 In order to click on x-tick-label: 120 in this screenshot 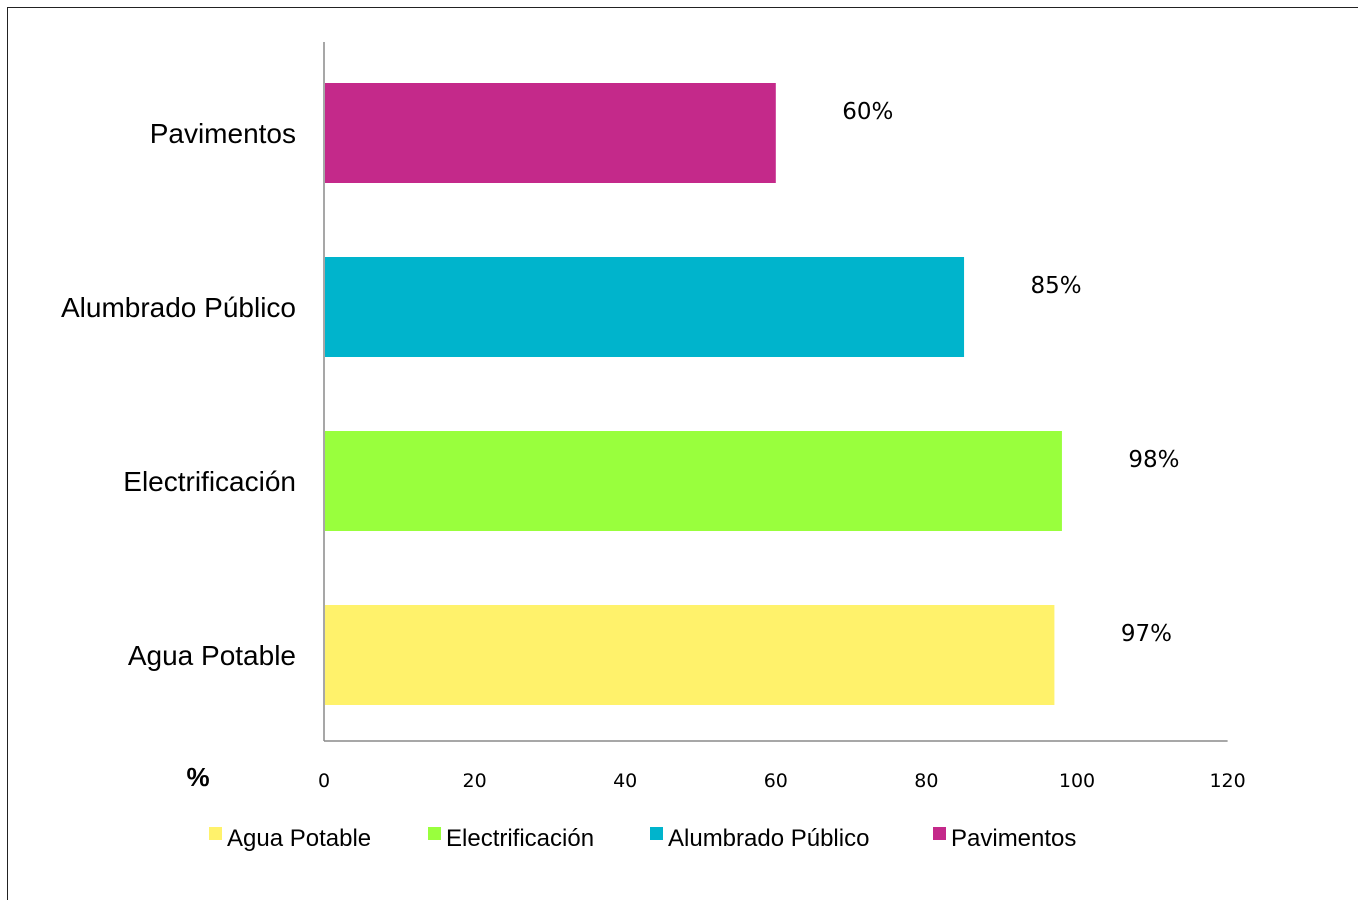, I will do `click(1227, 781)`.